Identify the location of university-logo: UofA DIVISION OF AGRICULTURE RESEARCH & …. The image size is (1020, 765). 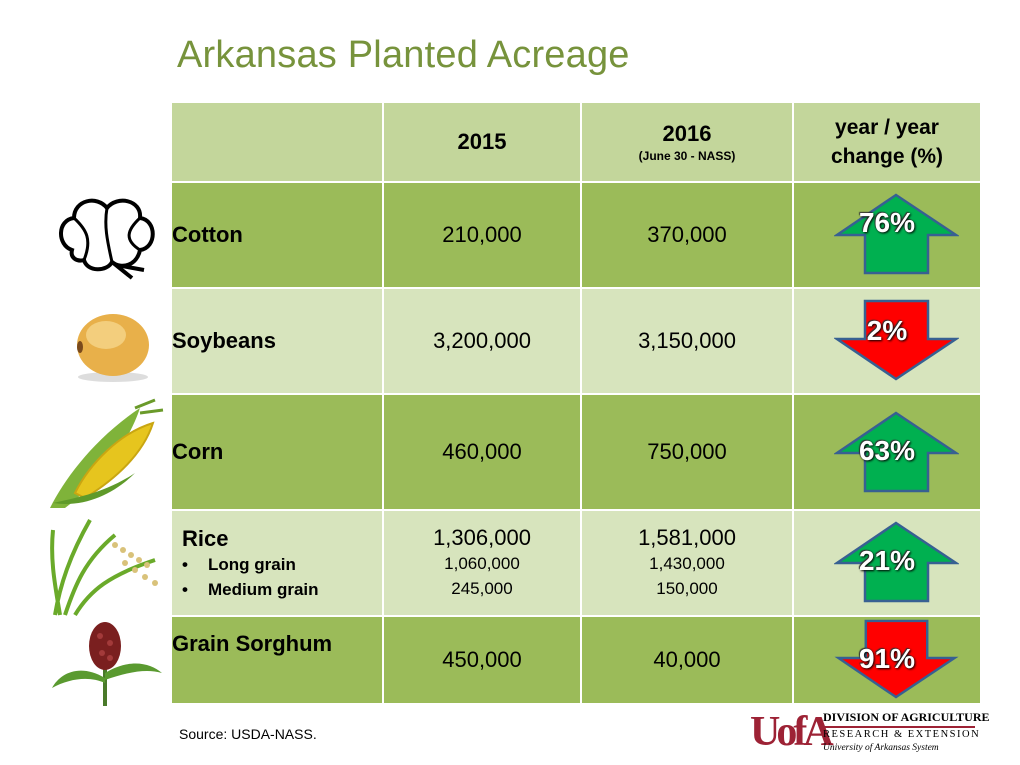
(869, 733).